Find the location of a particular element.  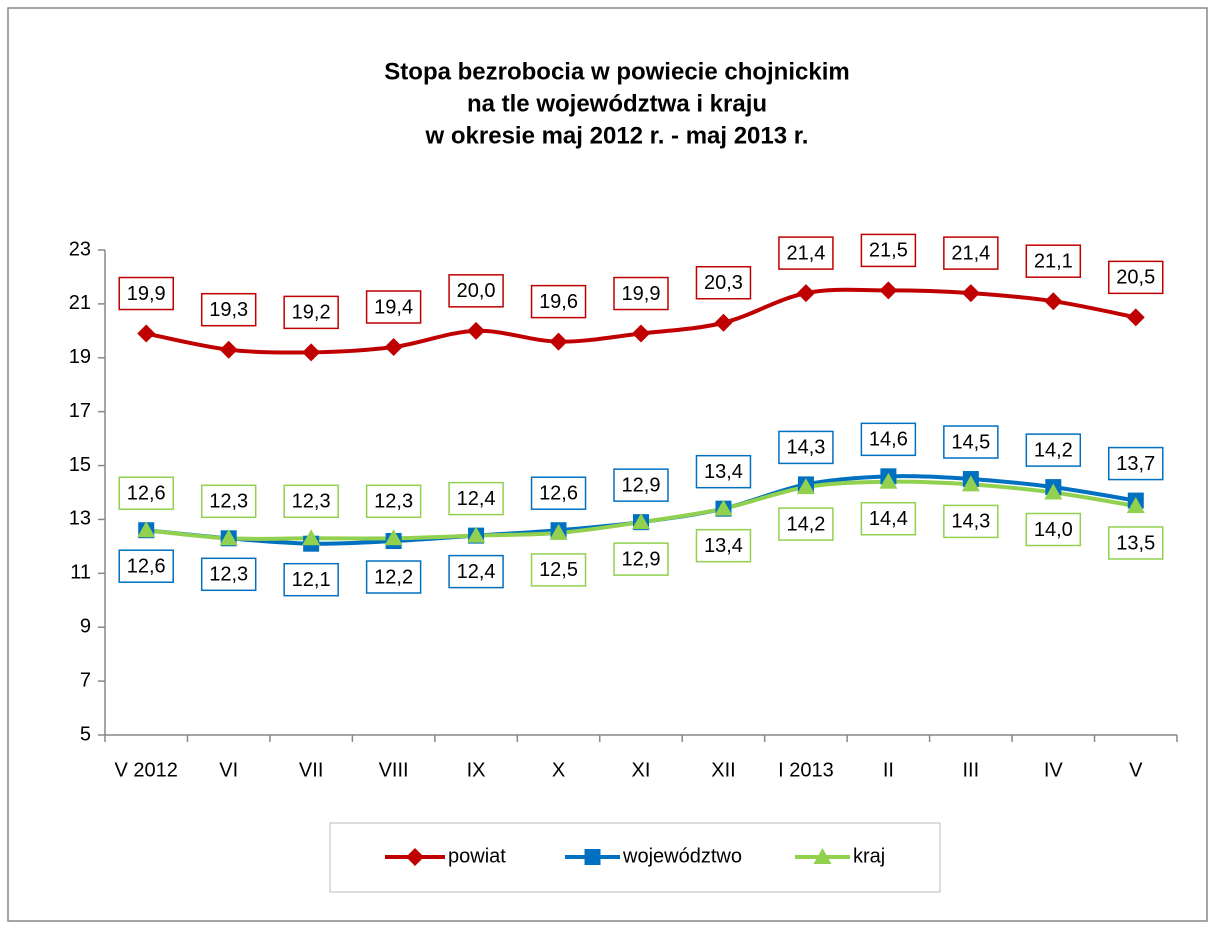

x-tick-label: VII is located at coordinates (311, 770).